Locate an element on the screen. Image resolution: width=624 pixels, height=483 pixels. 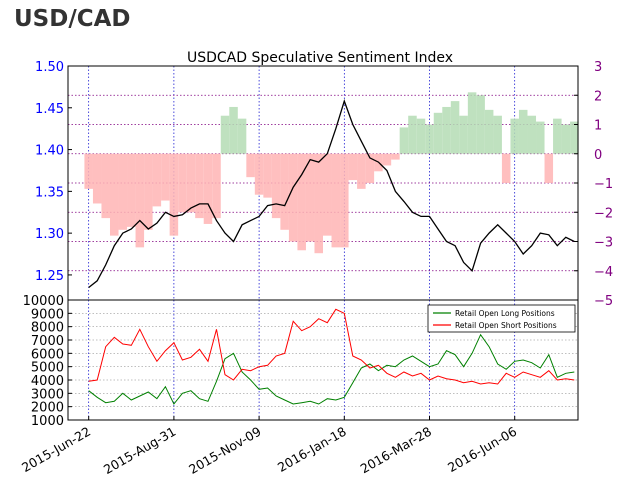
y-right-tick-label: −3 is located at coordinates (603, 243).